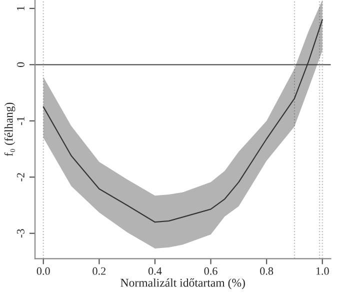  Describe the element at coordinates (155, 271) in the screenshot. I see `x-tick-label: 0.4` at that location.